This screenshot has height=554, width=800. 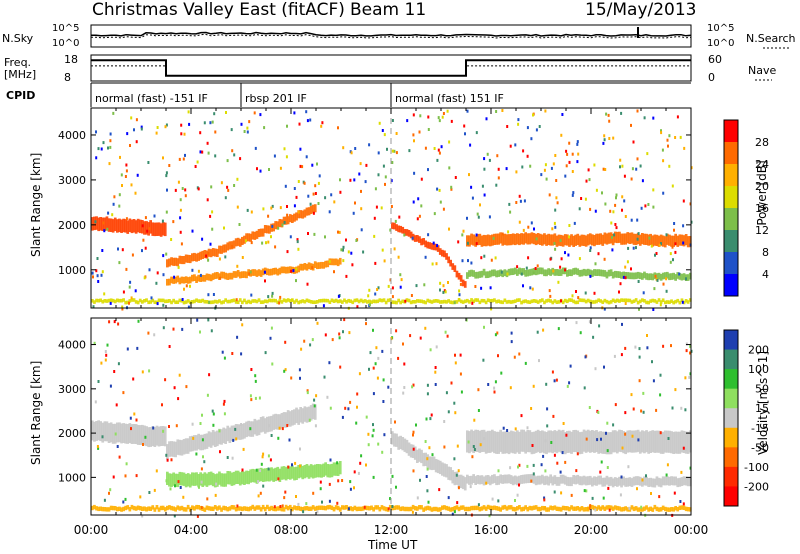 I want to click on freq-panel, so click(x=431, y=68).